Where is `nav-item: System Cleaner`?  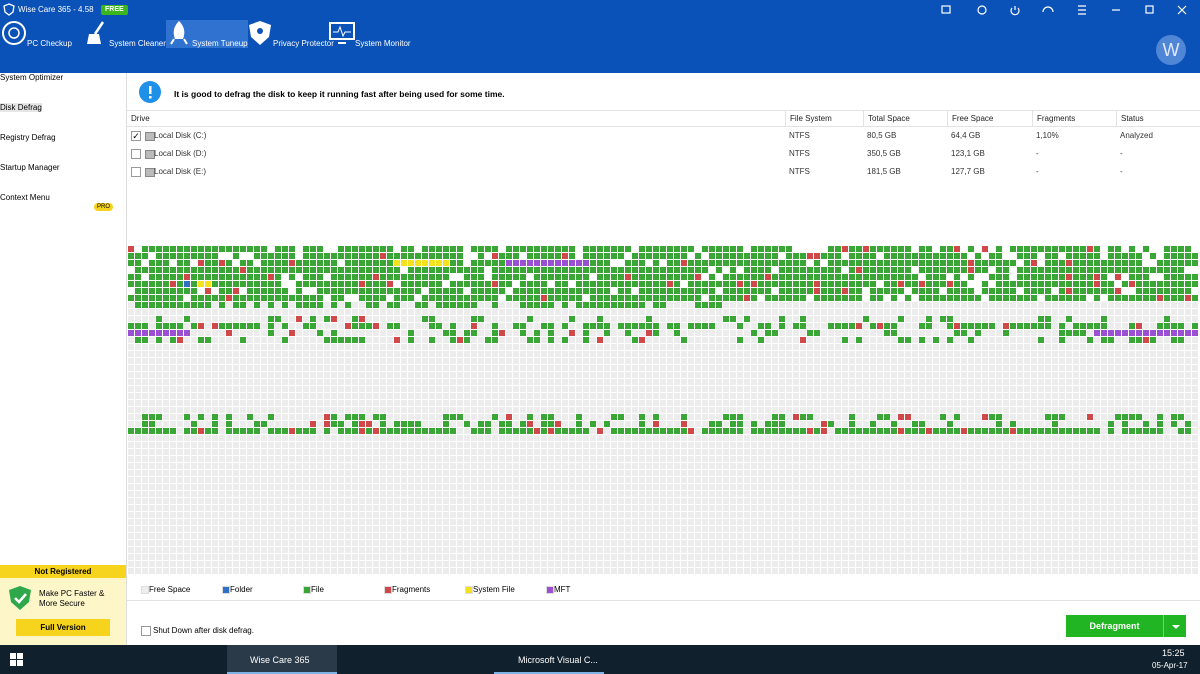 nav-item: System Cleaner is located at coordinates (124, 34).